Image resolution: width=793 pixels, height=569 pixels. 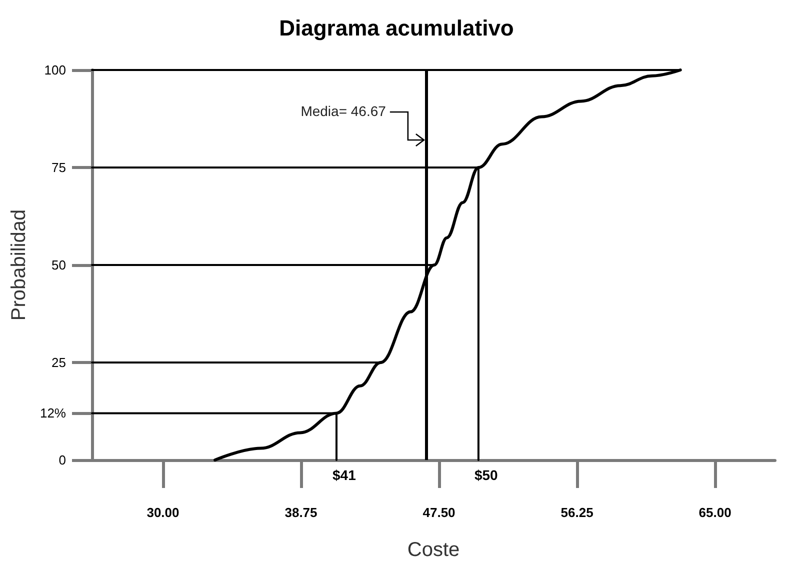 I want to click on chart-title: Diagrama acumulativo, so click(x=396, y=28).